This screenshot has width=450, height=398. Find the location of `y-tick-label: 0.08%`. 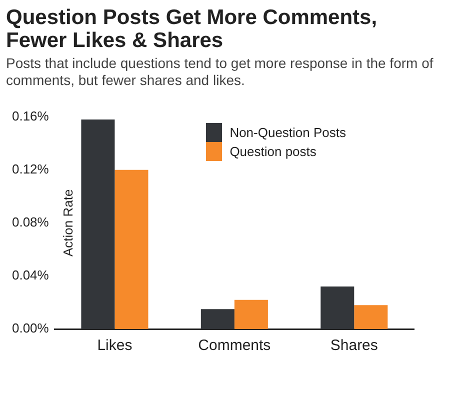

y-tick-label: 0.08% is located at coordinates (31, 222).